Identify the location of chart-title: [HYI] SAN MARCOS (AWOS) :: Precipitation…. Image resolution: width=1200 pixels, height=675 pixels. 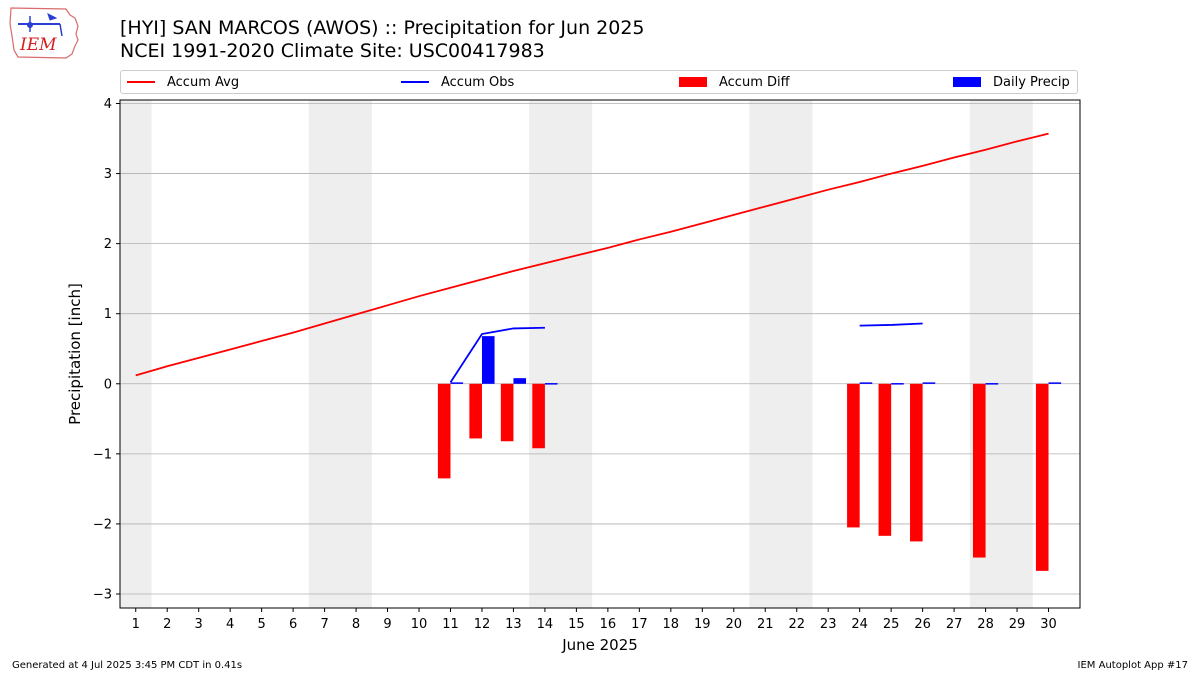
(382, 28).